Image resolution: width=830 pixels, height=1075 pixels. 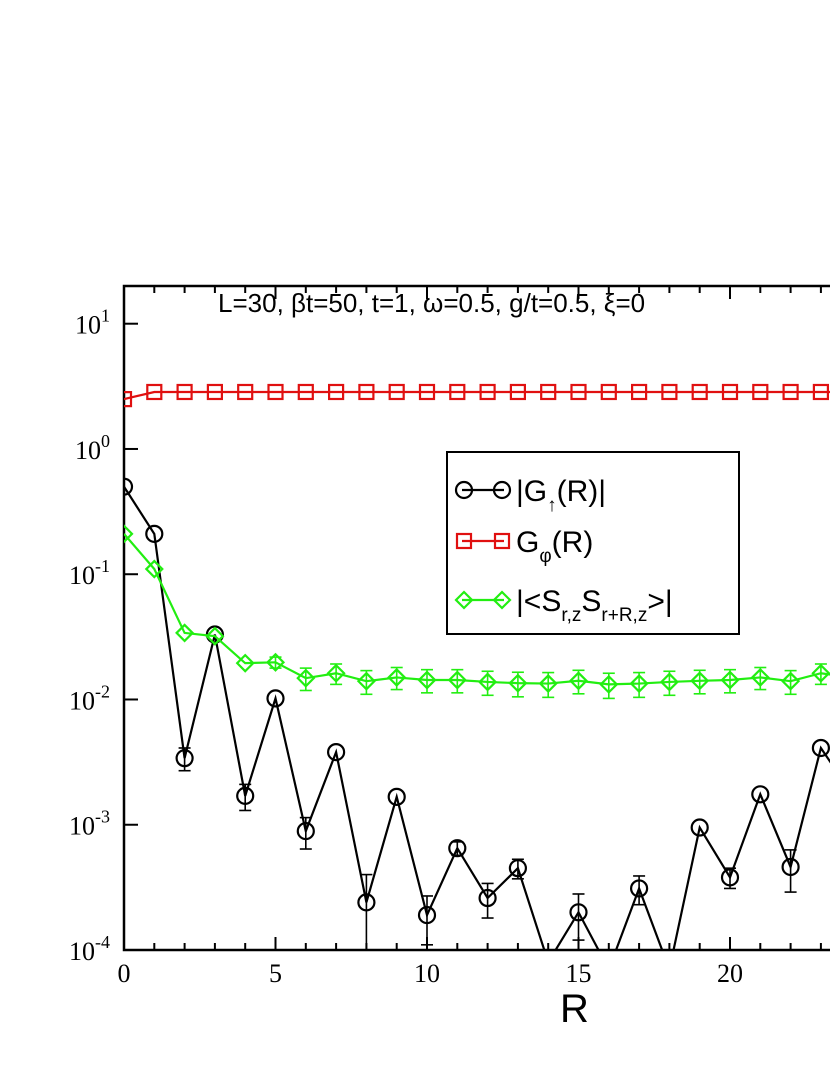 I want to click on y-tick-label: 10⁻⁴, so click(x=89, y=949).